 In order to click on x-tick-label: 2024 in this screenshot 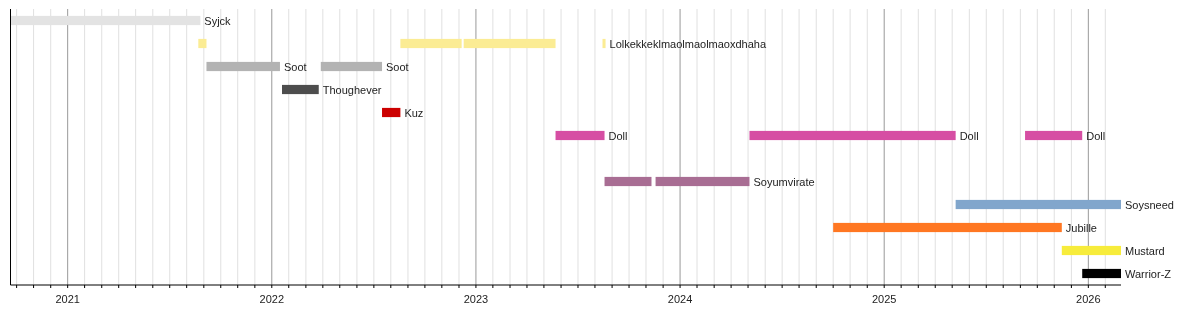, I will do `click(680, 299)`.